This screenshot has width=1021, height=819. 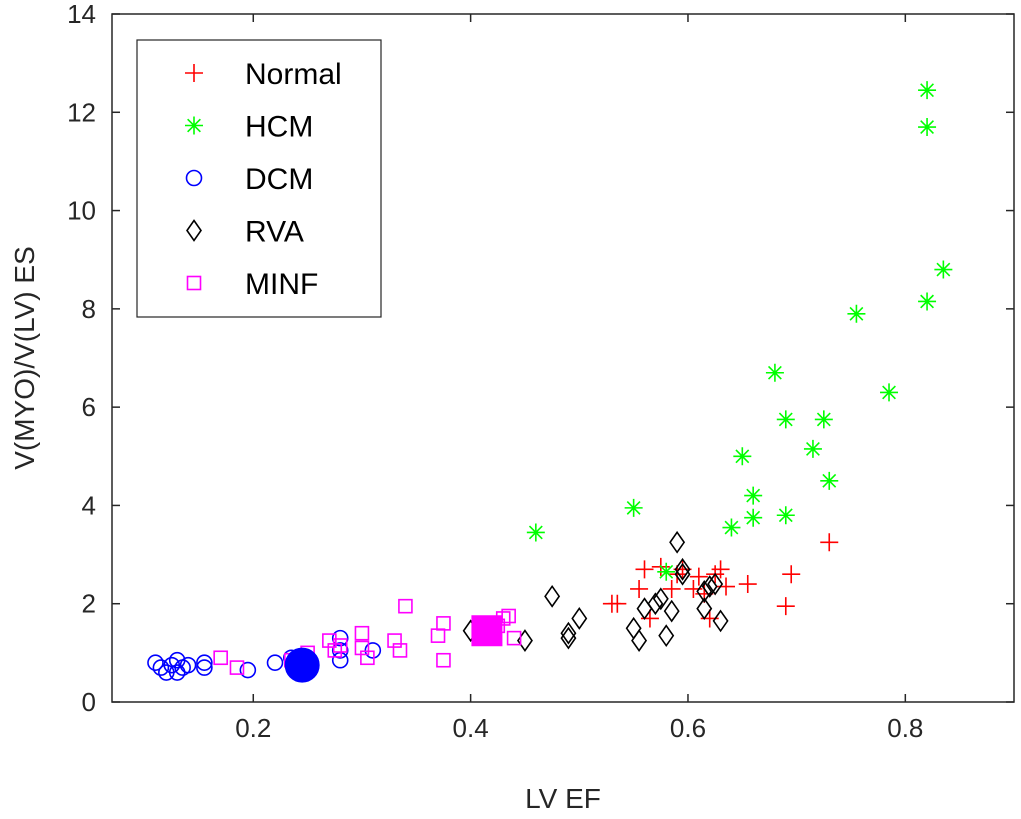 What do you see at coordinates (81, 14) in the screenshot?
I see `y-tick-label: 14` at bounding box center [81, 14].